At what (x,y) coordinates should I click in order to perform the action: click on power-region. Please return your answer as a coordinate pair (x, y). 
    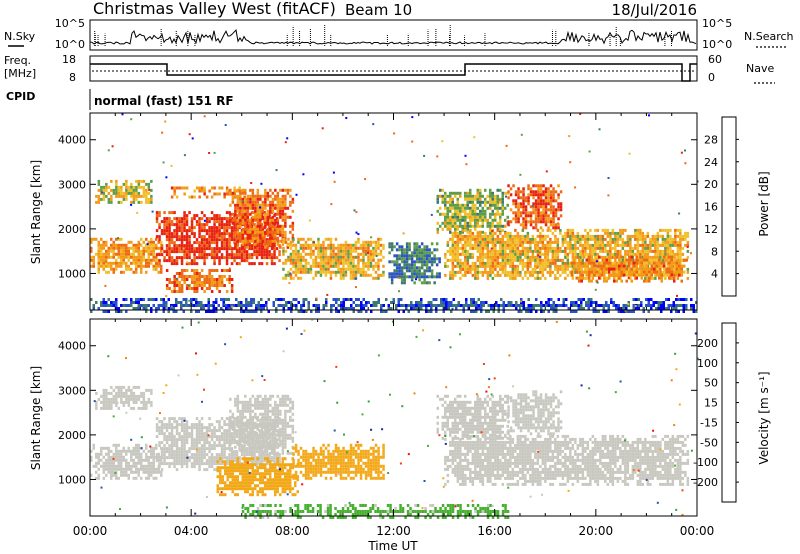
    Looking at the image, I should click on (199, 281).